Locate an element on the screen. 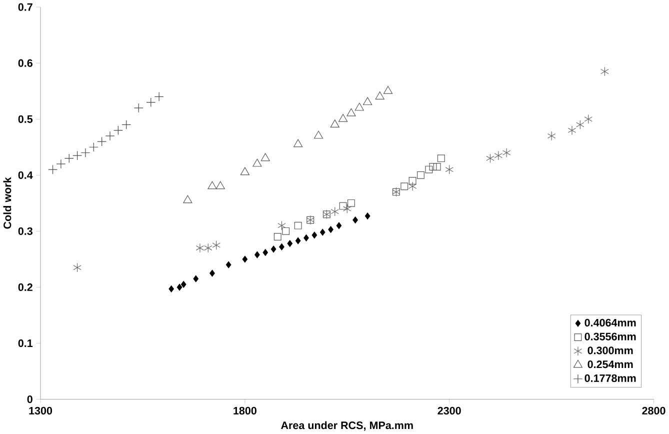 The width and height of the screenshot is (669, 434). y-tick-label: 0.4 is located at coordinates (25, 175).